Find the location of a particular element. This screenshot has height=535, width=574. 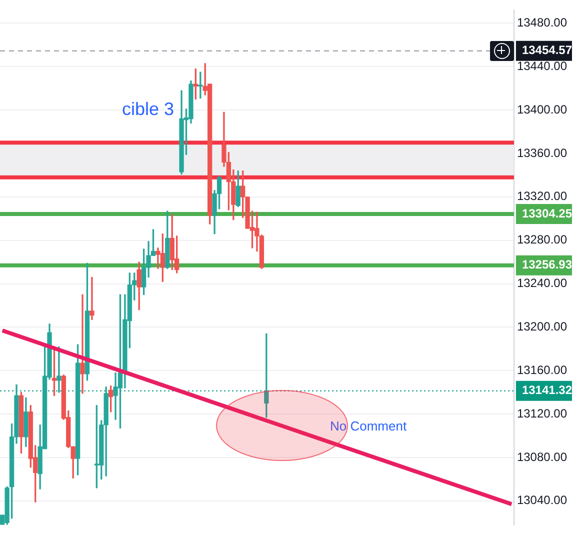

y-tick-label: 13160.00 is located at coordinates (542, 369).